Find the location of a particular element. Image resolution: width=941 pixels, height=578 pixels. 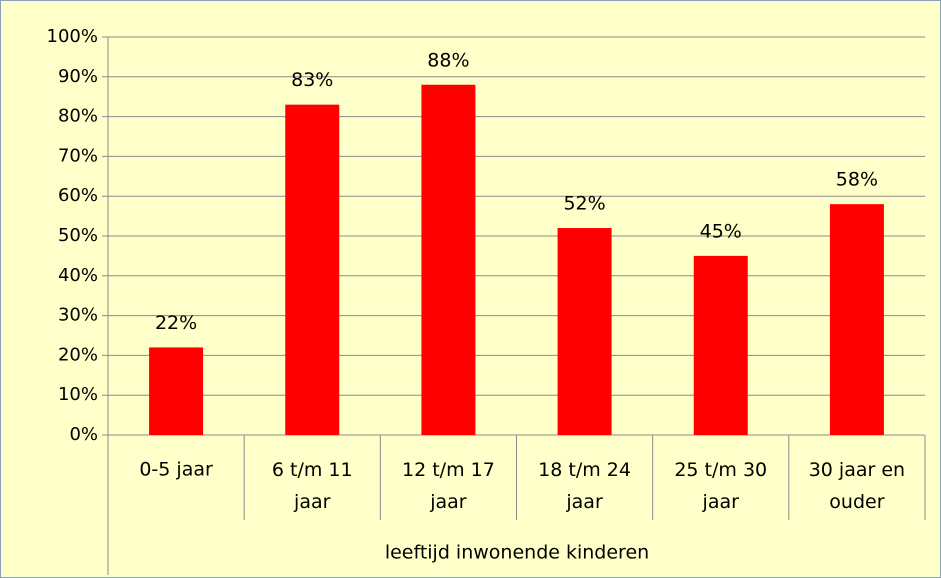

data-label: 83% is located at coordinates (312, 80).